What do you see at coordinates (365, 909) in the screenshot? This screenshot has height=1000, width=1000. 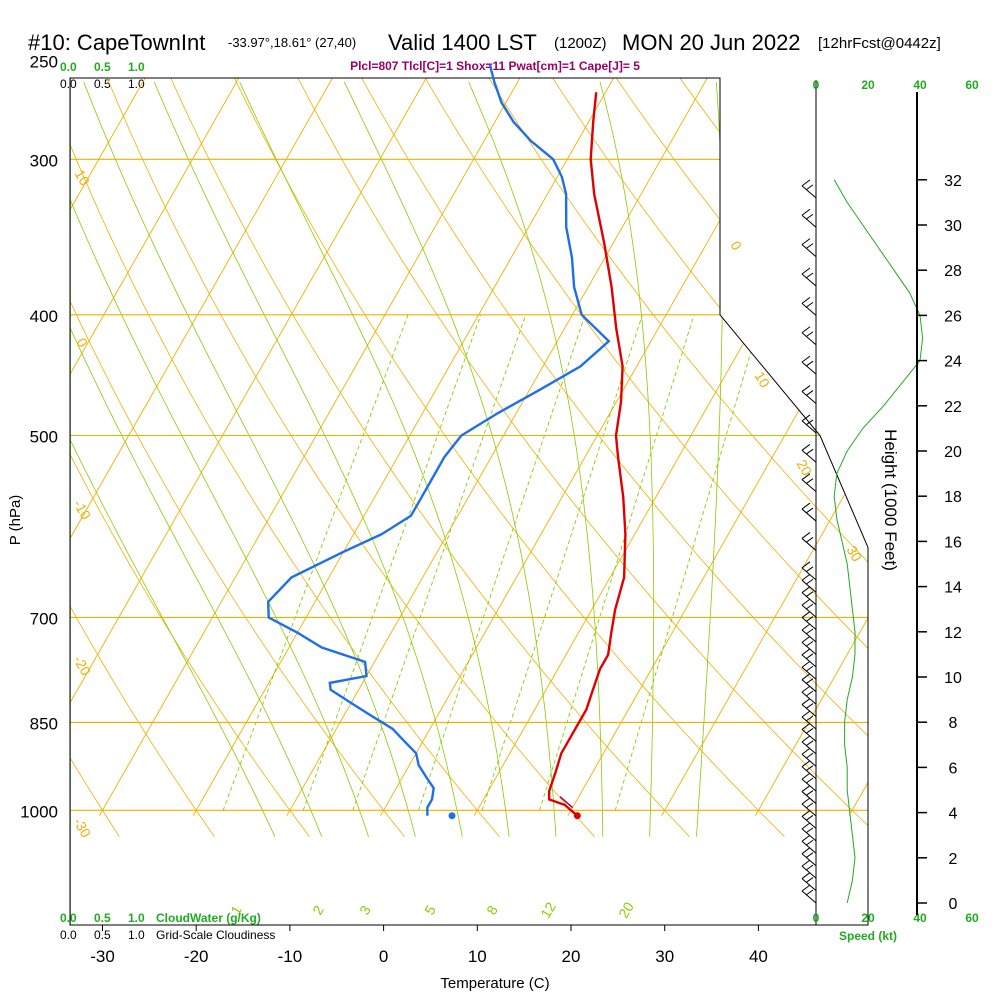 I see `mixing-ratio-label: 3` at bounding box center [365, 909].